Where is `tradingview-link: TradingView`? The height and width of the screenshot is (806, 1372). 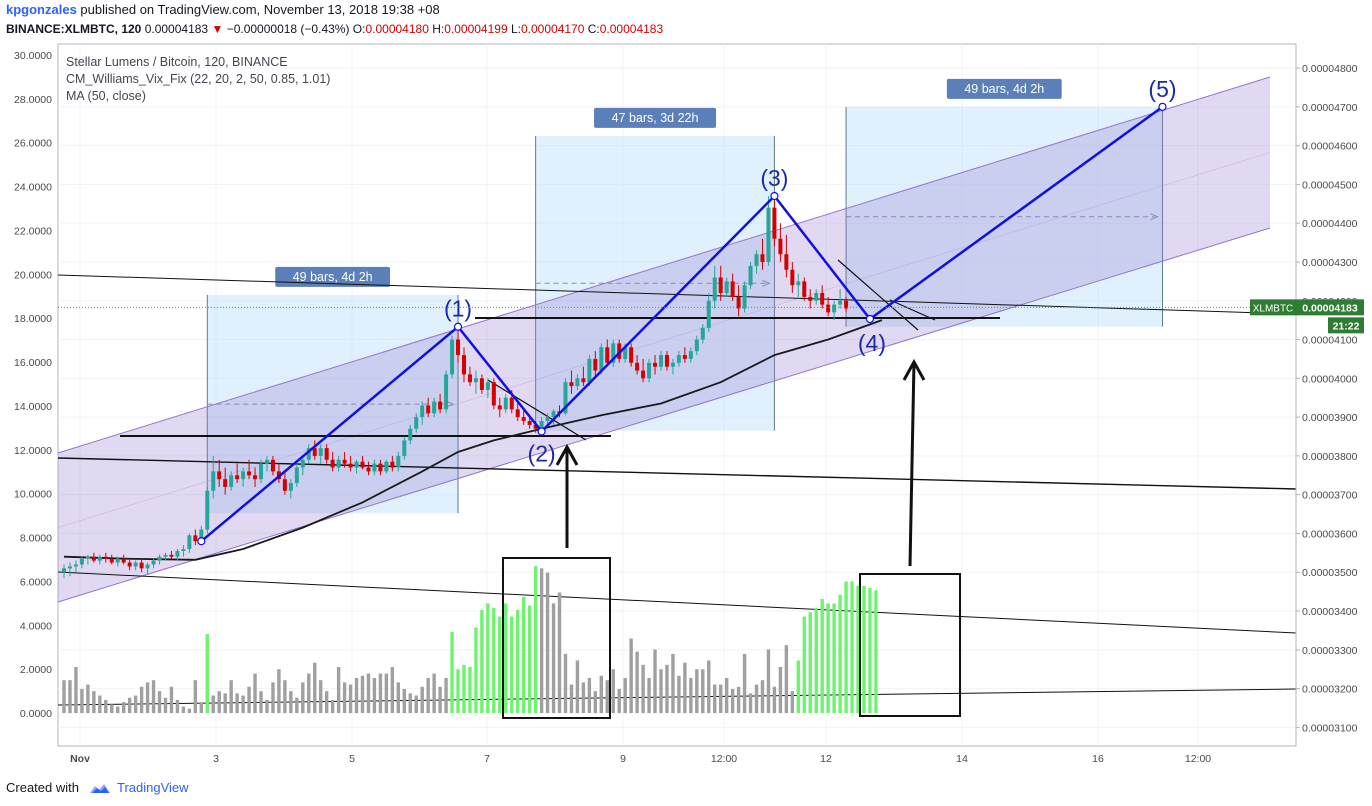
tradingview-link: TradingView is located at coordinates (152, 787).